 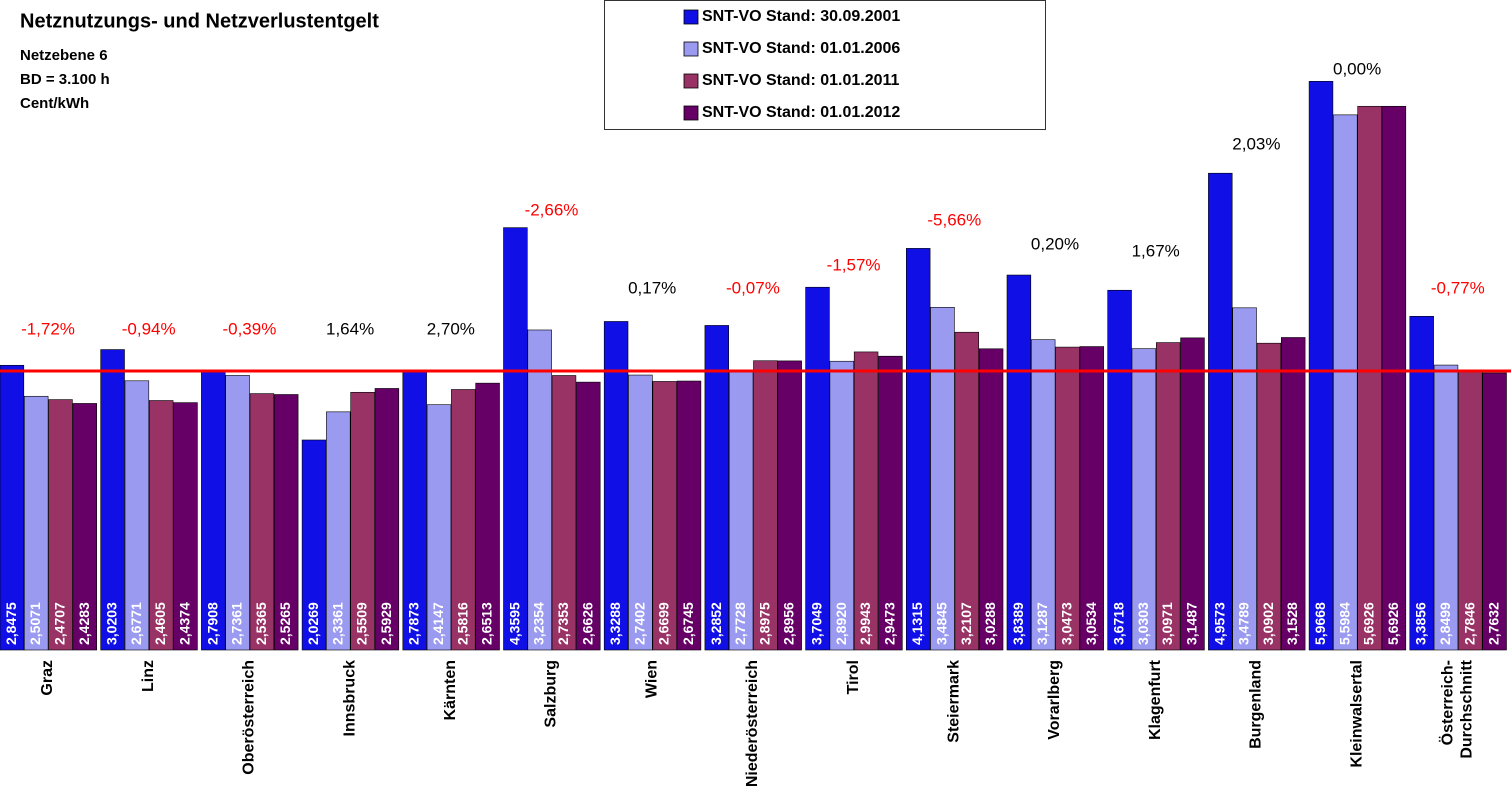 I want to click on x-tick-label: Steiermark, so click(x=954, y=701).